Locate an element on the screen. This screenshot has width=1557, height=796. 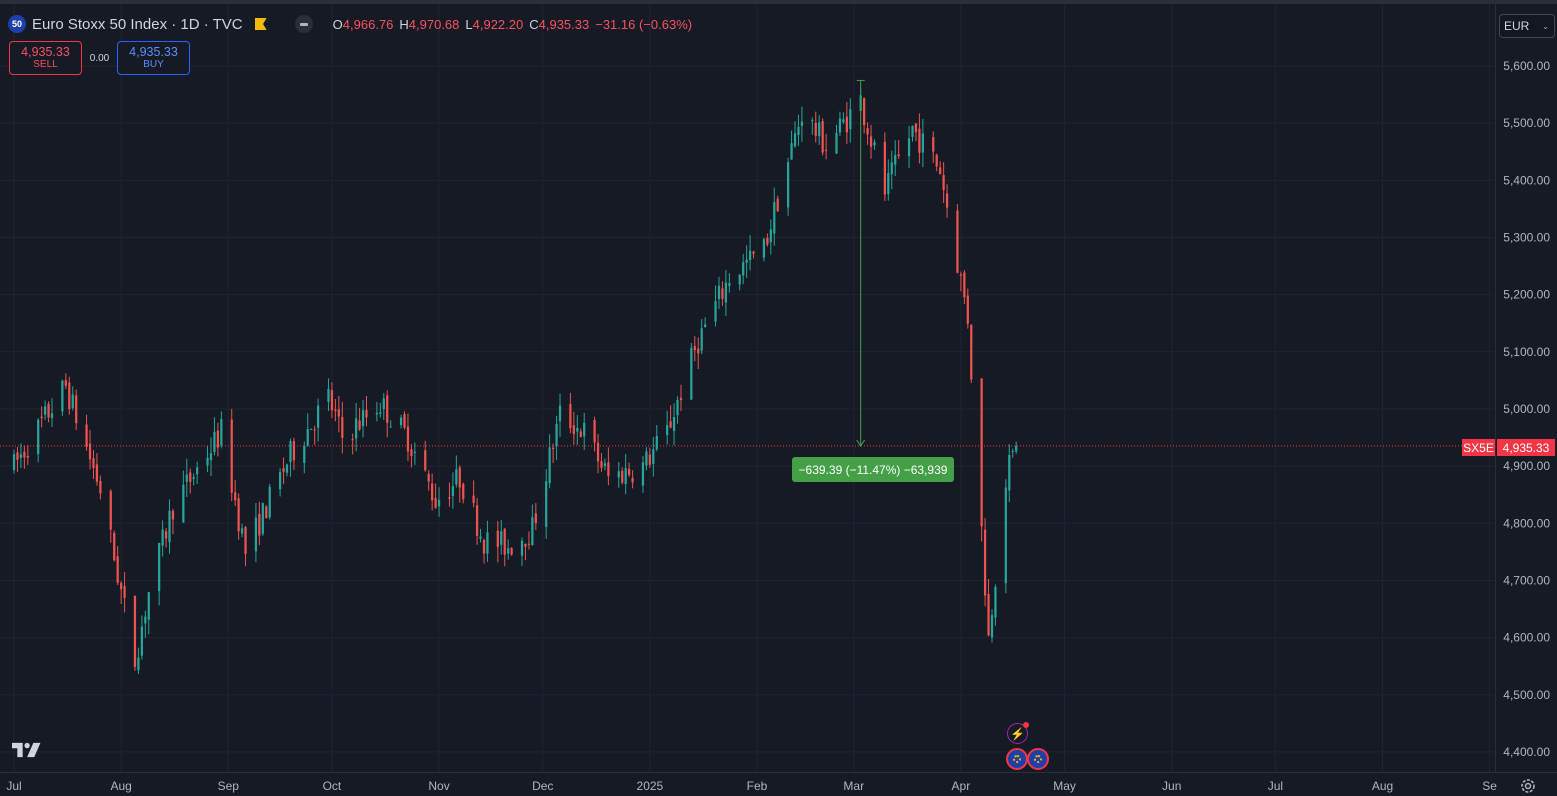
time-tick-label: Se is located at coordinates (1489, 786).